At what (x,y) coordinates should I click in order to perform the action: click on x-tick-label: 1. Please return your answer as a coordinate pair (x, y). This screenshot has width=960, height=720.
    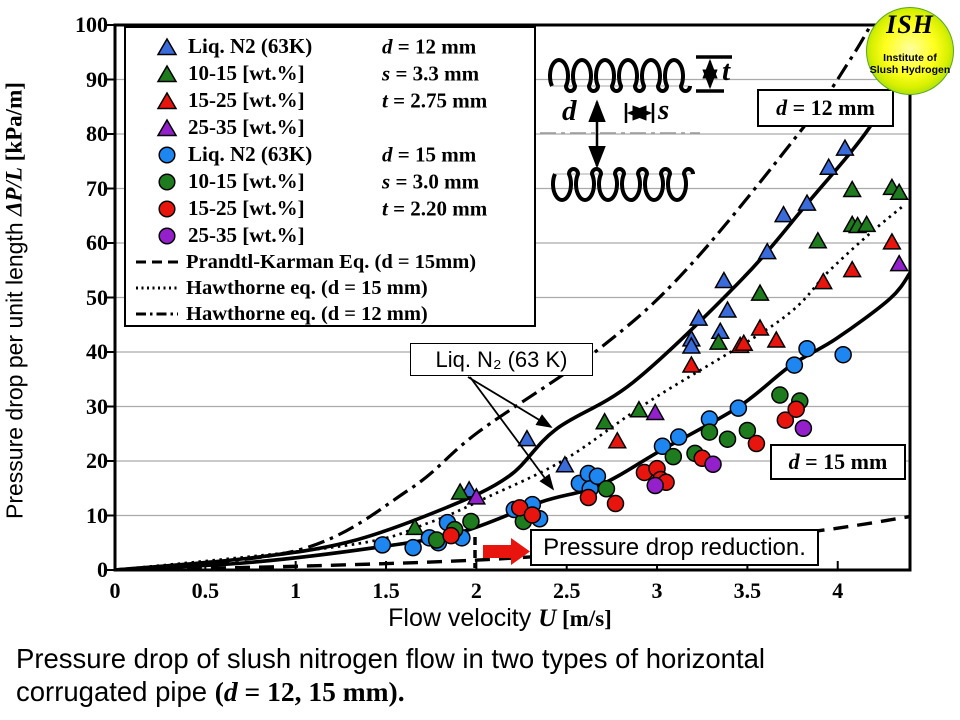
    Looking at the image, I should click on (296, 590).